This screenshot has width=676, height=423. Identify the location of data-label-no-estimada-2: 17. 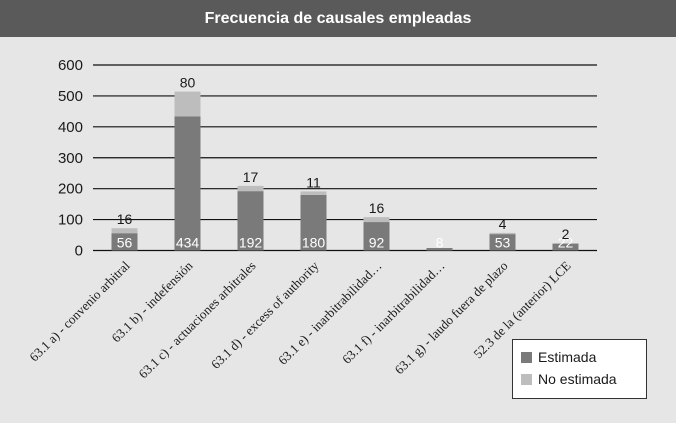
(251, 177).